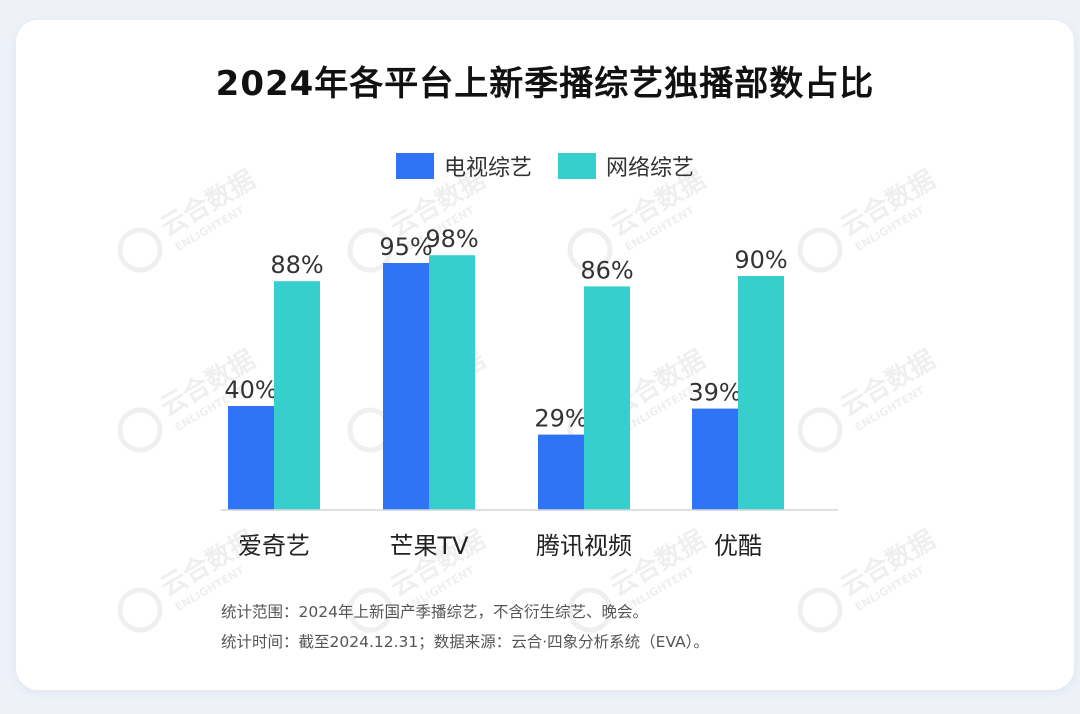  I want to click on data-label: 95%, so click(405, 247).